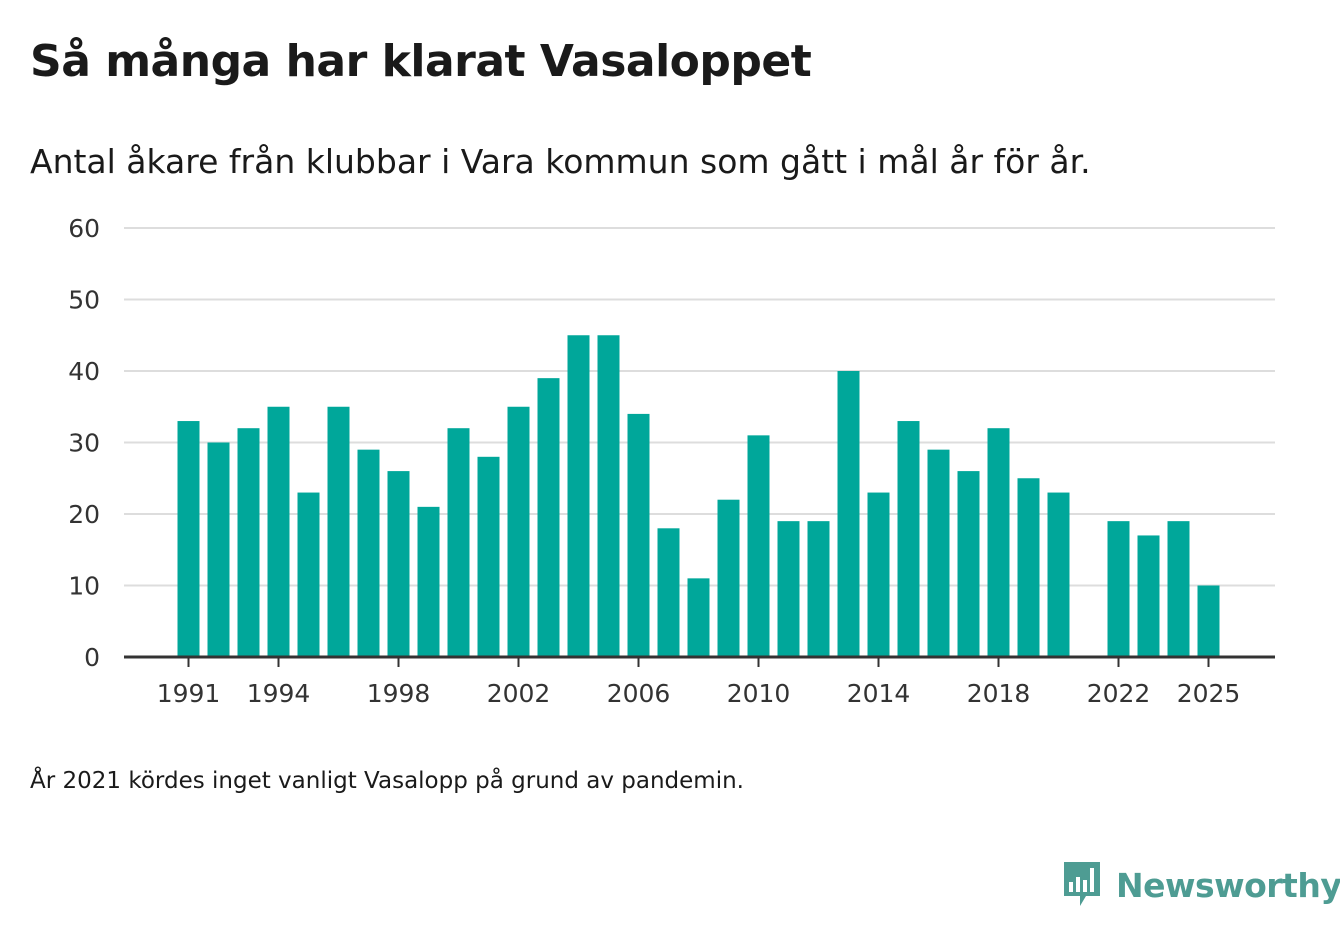 This screenshot has height=940, width=1340. Describe the element at coordinates (878, 574) in the screenshot. I see `bar-2014` at that location.